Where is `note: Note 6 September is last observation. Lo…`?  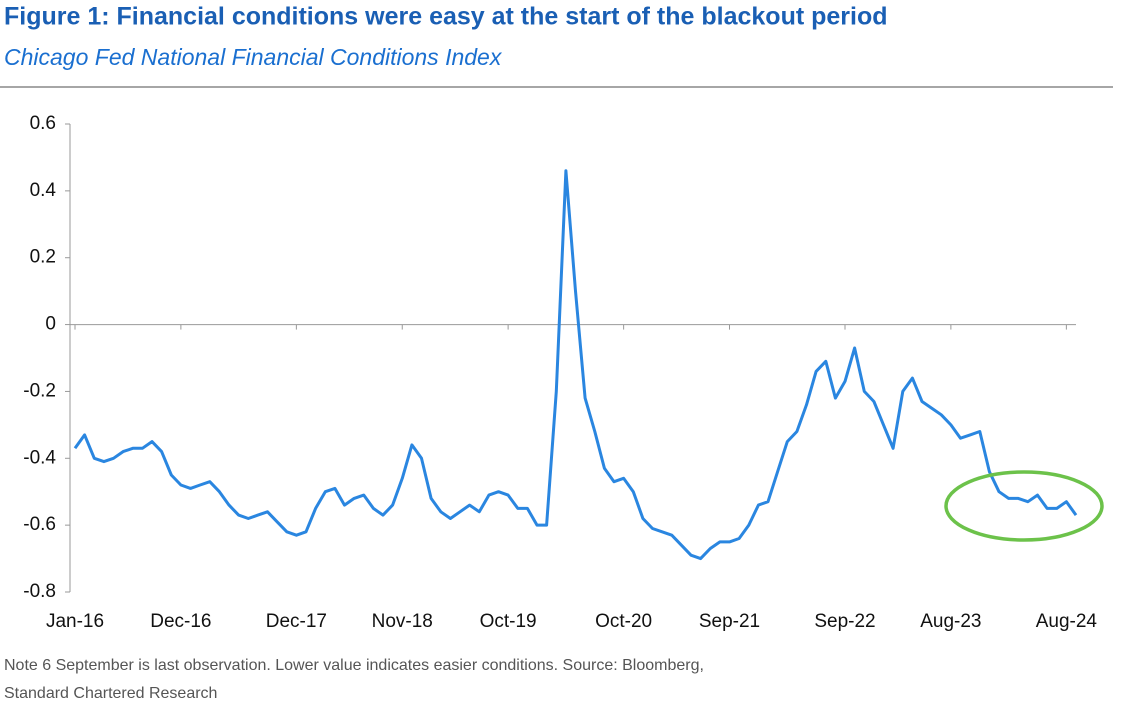
note: Note 6 September is last observation. Lo… is located at coordinates (354, 665).